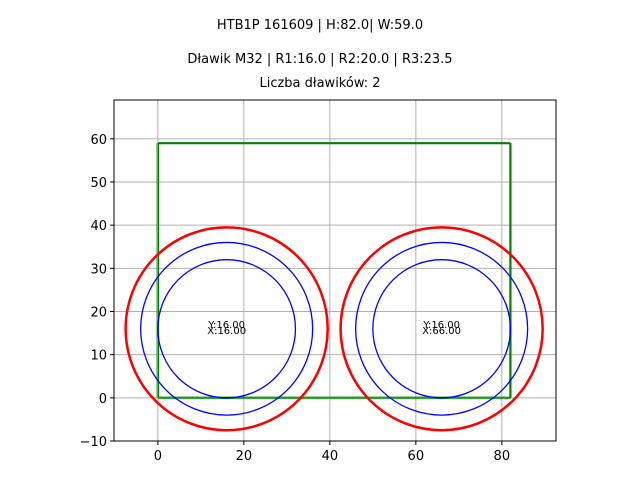  I want to click on y-tick-label: 20, so click(98, 313).